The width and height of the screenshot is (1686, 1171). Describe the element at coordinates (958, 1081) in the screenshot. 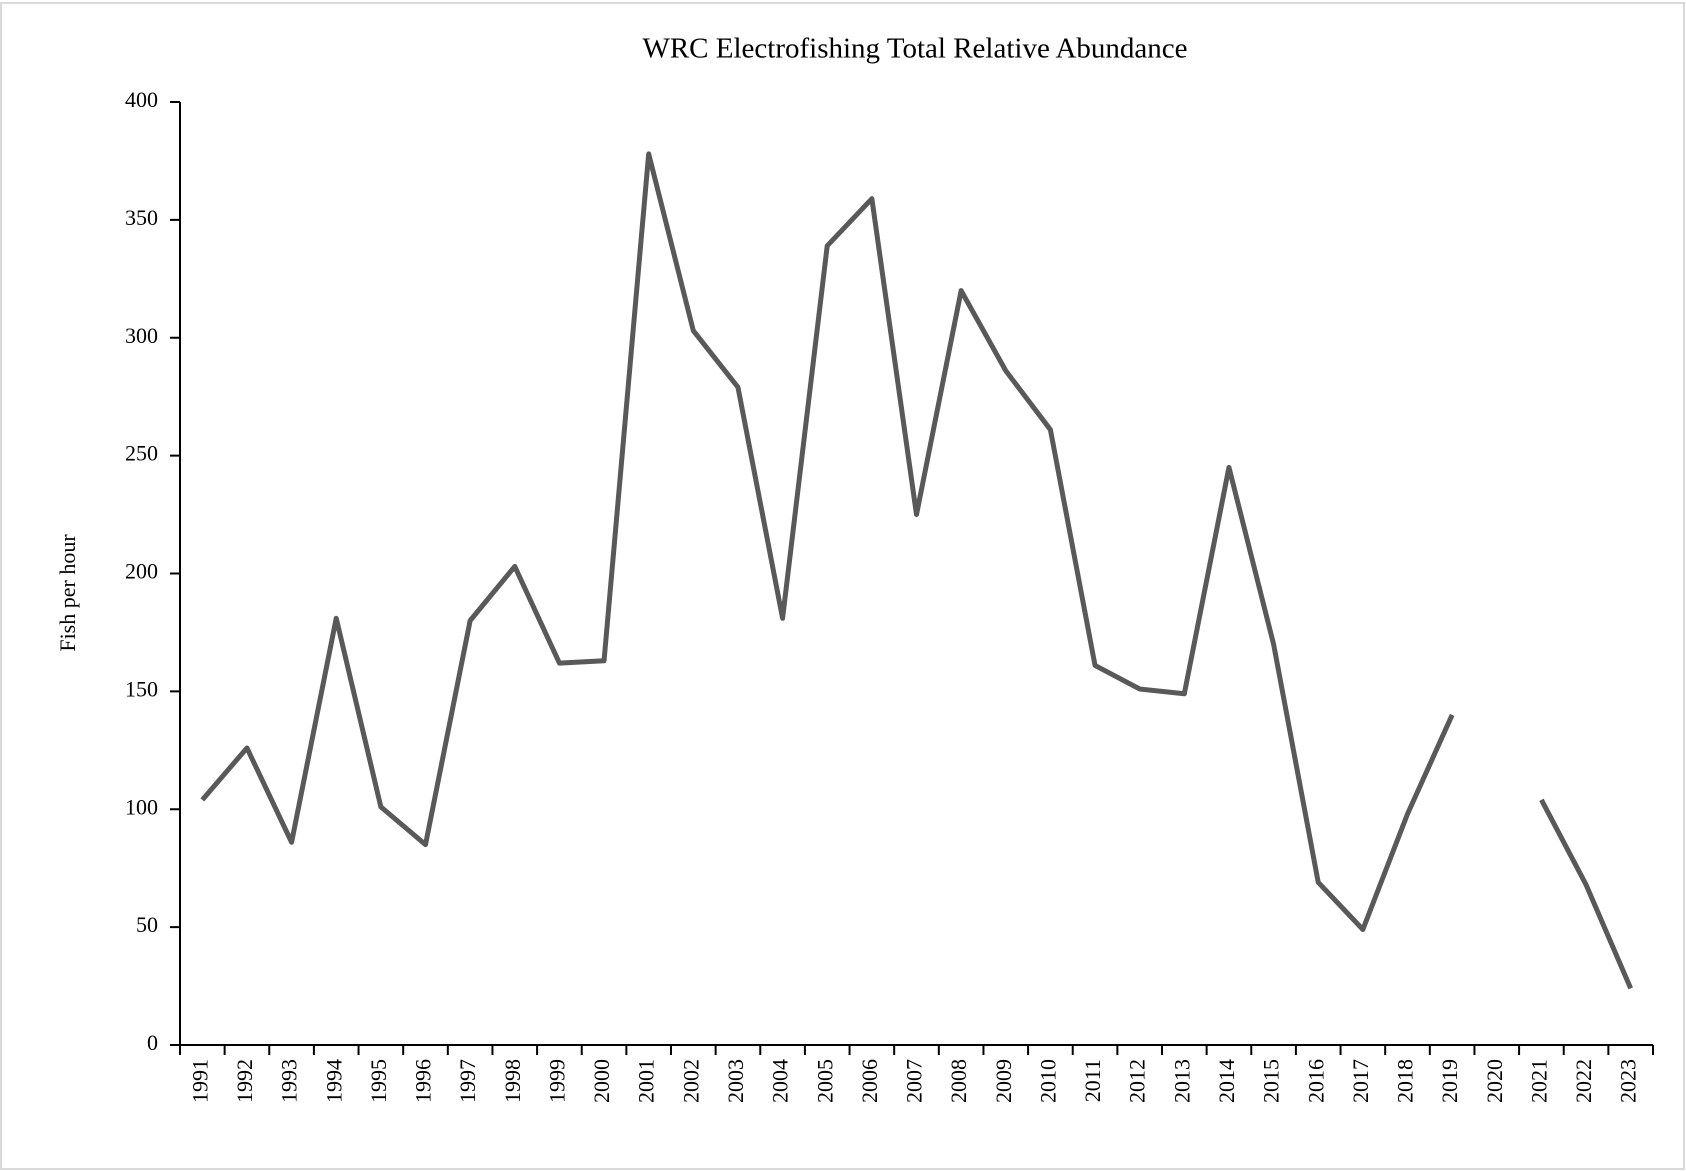

I see `x-tick-label: 2008` at that location.